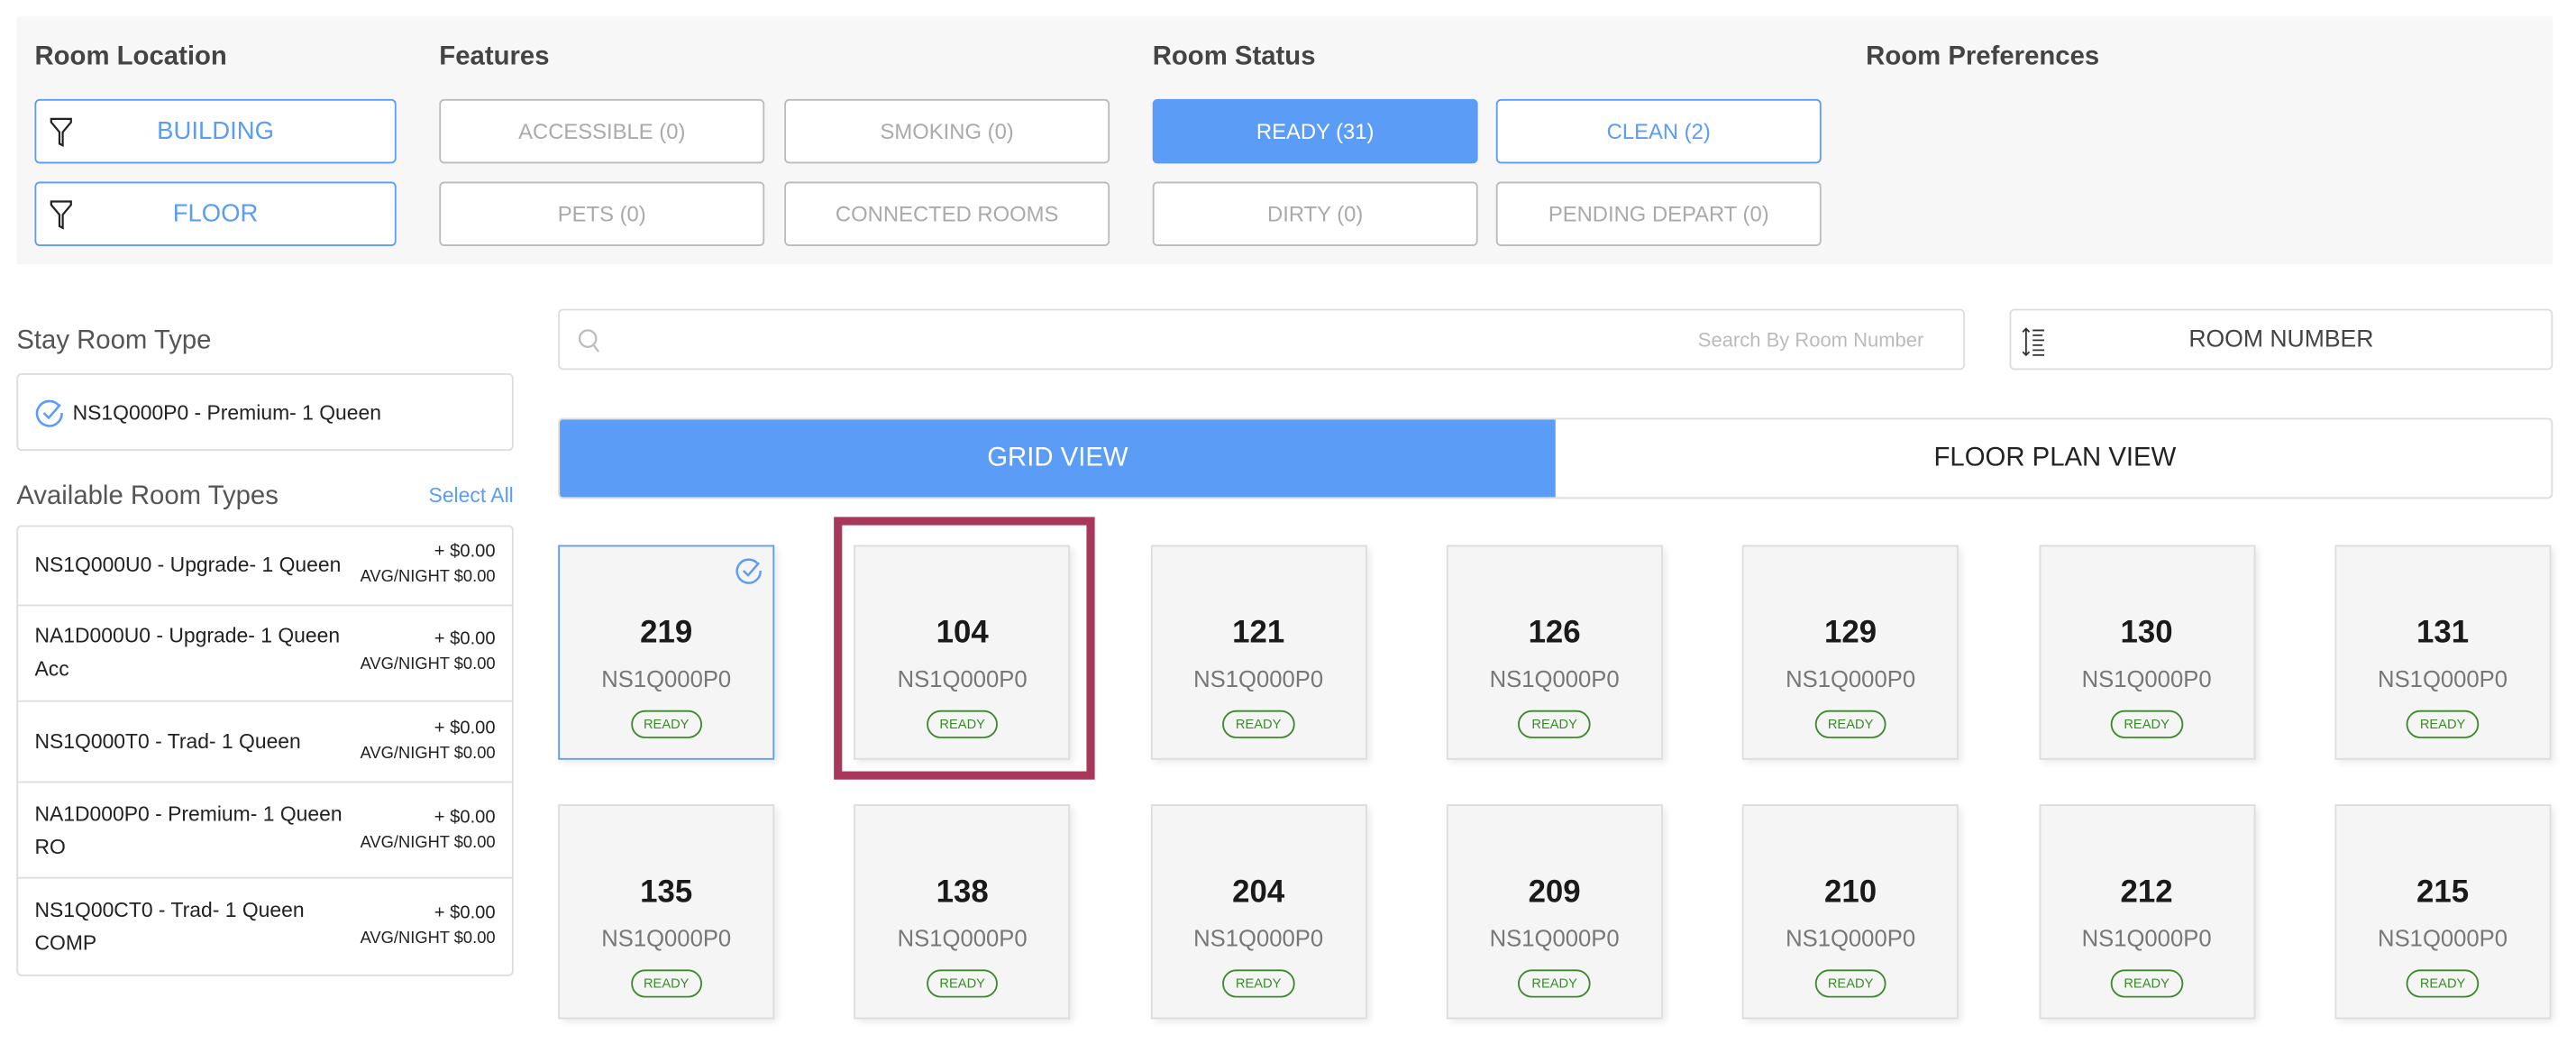 The image size is (2576, 1044). I want to click on highlight-box, so click(964, 648).